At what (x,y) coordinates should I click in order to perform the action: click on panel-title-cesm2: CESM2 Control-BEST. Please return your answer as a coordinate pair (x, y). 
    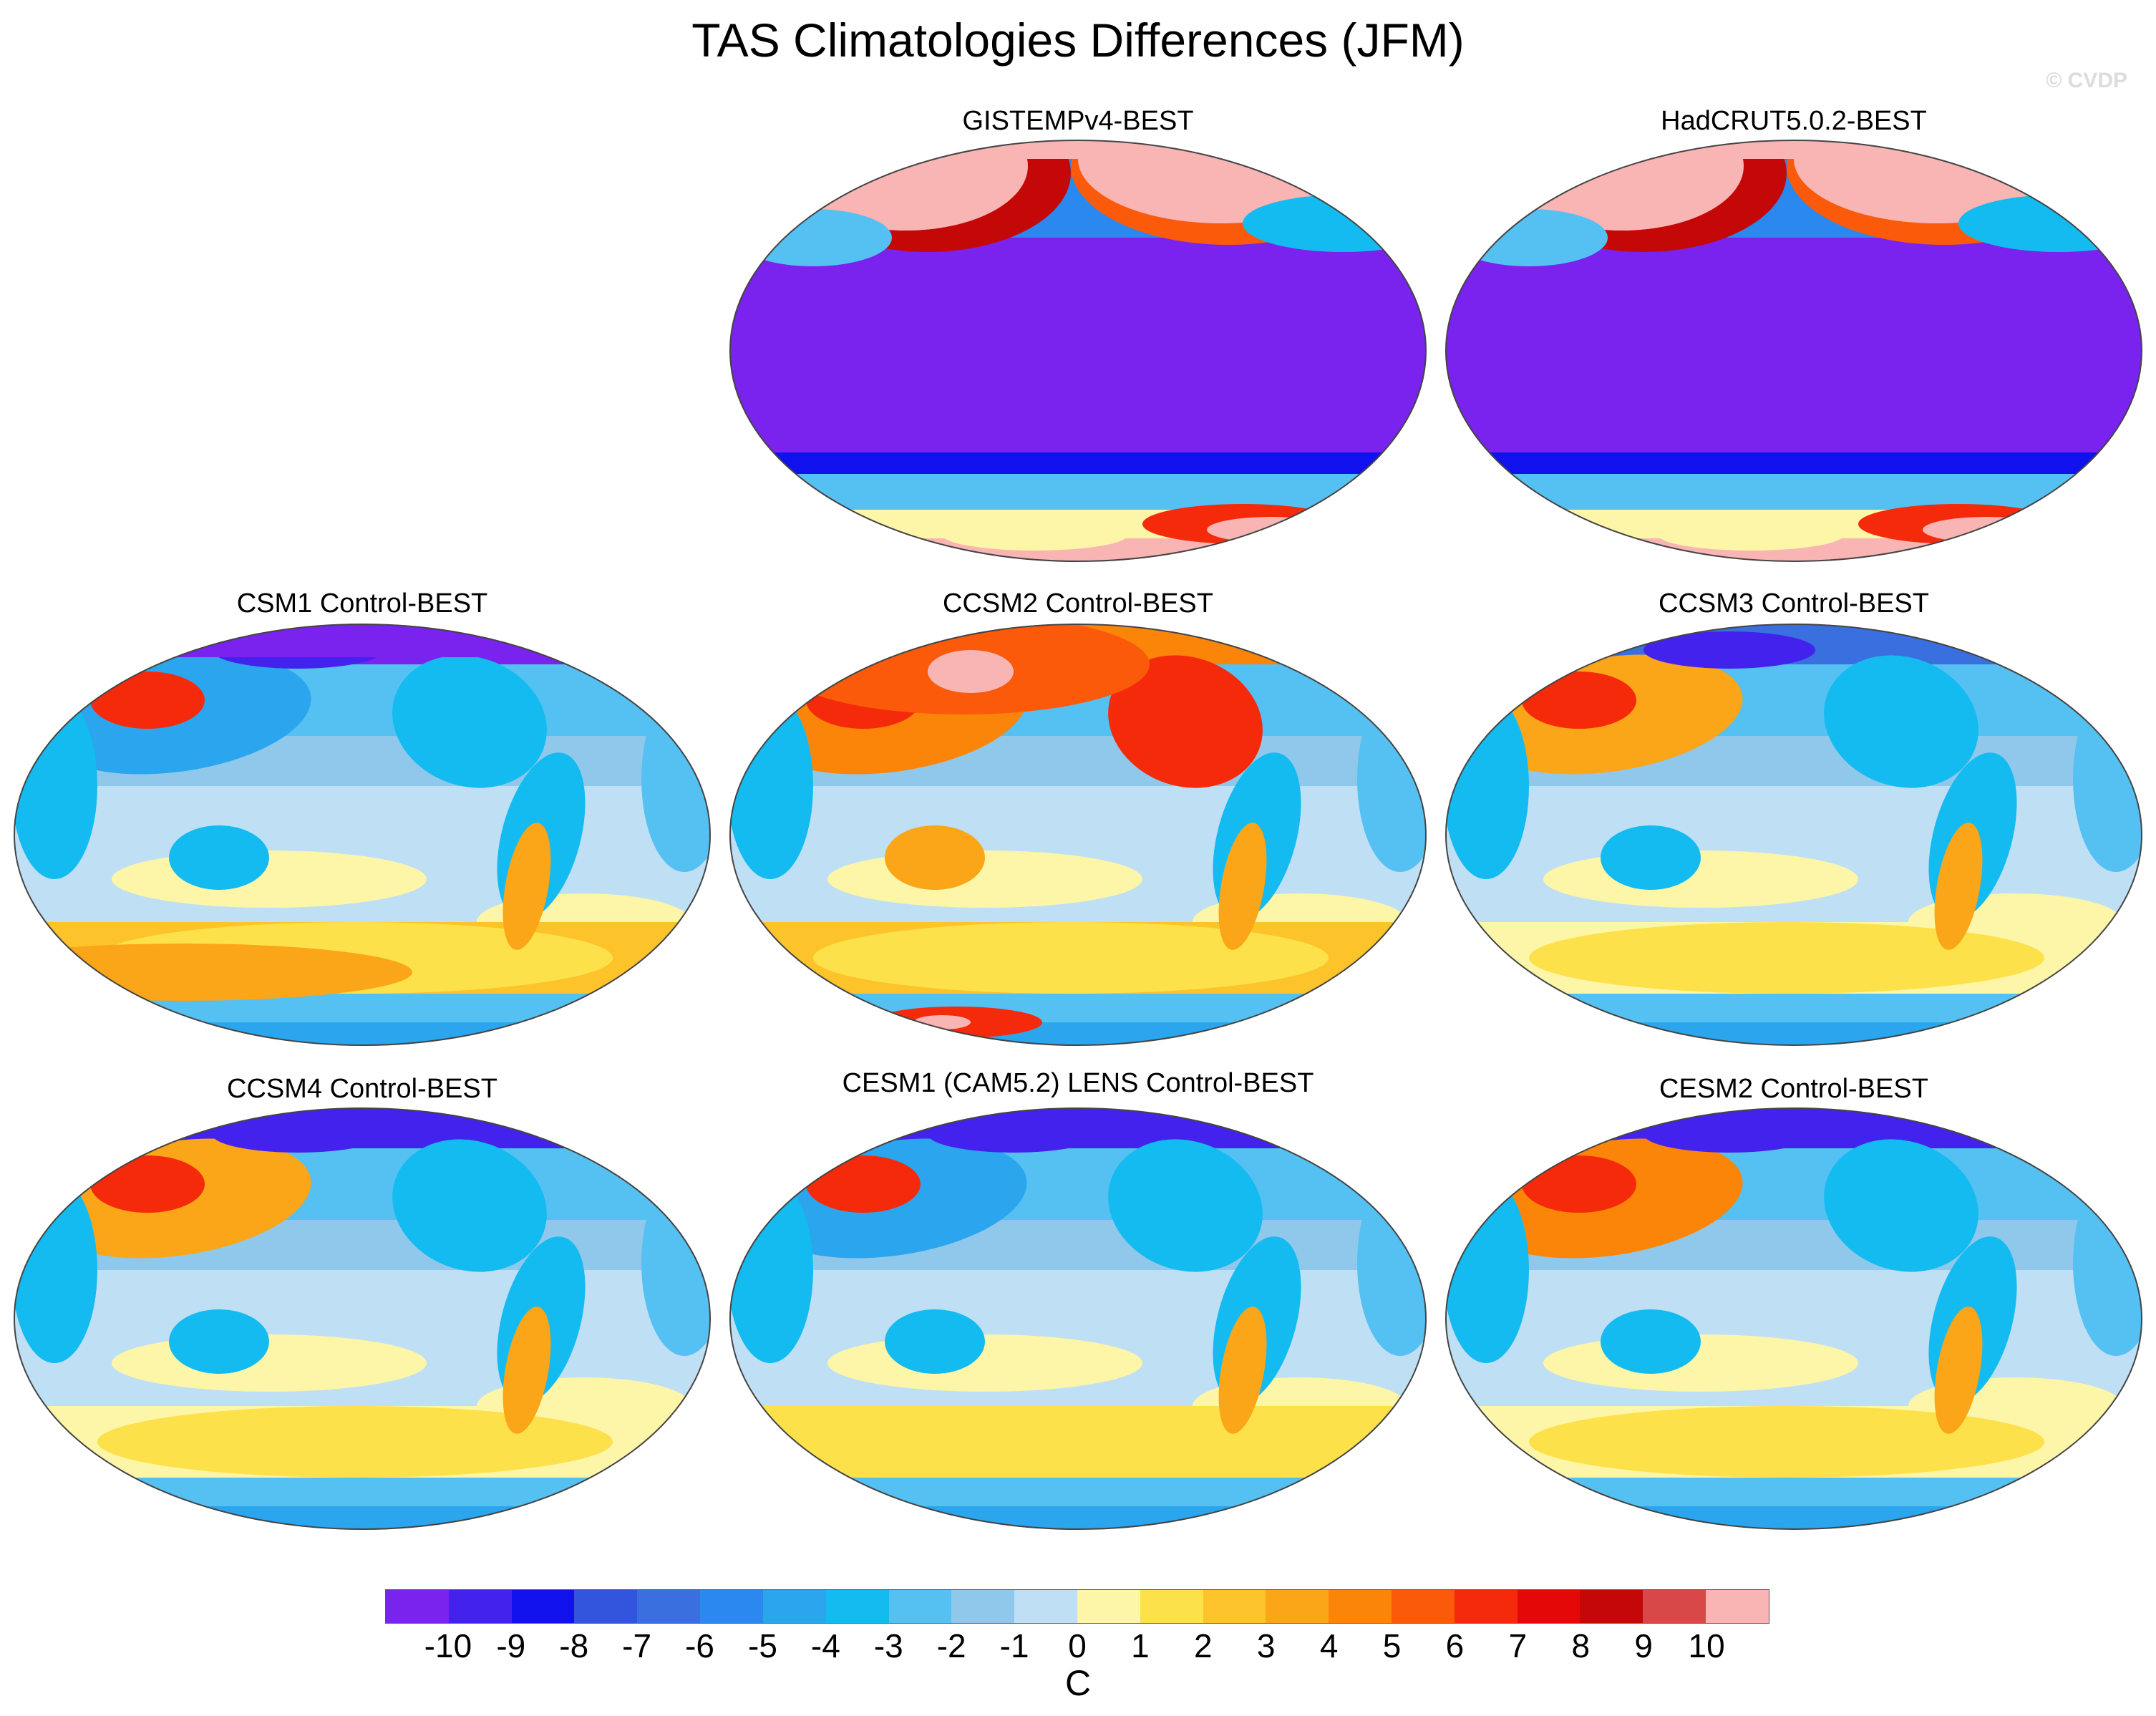
    Looking at the image, I should click on (1794, 1089).